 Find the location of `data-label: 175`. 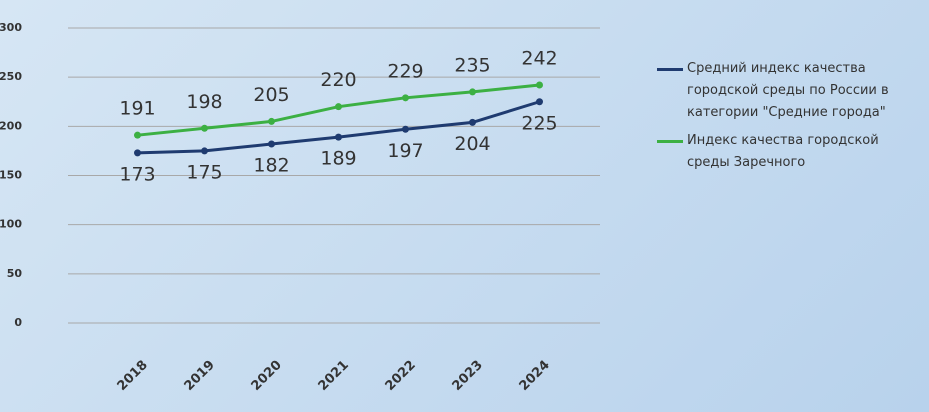

data-label: 175 is located at coordinates (204, 172).